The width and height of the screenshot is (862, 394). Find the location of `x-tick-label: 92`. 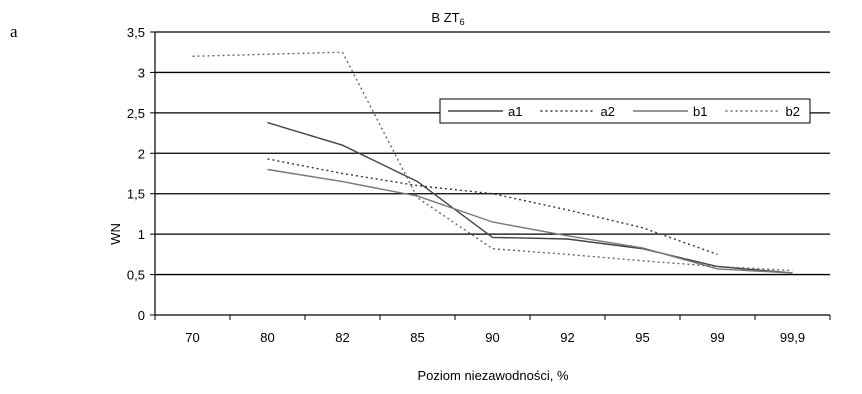

x-tick-label: 92 is located at coordinates (567, 337).